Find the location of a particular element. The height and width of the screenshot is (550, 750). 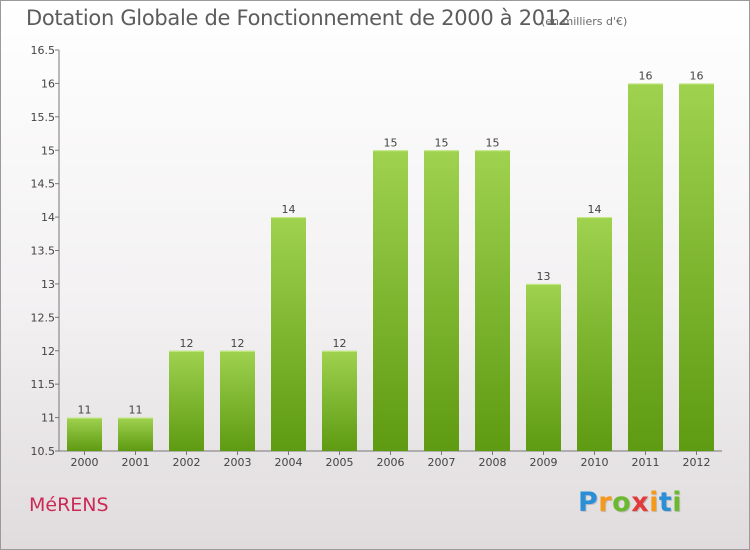

value-label-2004: 14 is located at coordinates (289, 209).